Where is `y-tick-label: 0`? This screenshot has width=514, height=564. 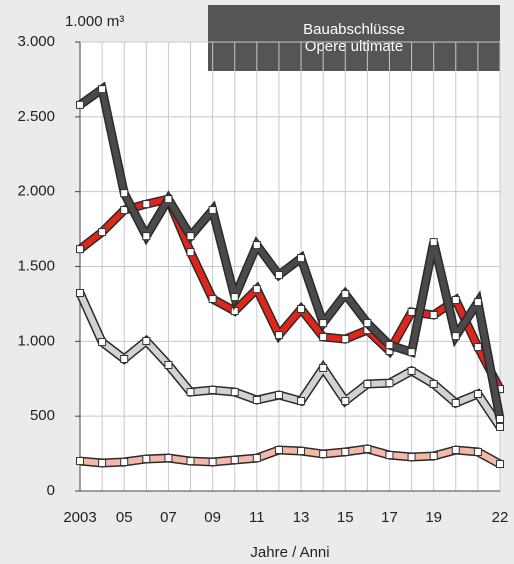 y-tick-label: 0 is located at coordinates (51, 490).